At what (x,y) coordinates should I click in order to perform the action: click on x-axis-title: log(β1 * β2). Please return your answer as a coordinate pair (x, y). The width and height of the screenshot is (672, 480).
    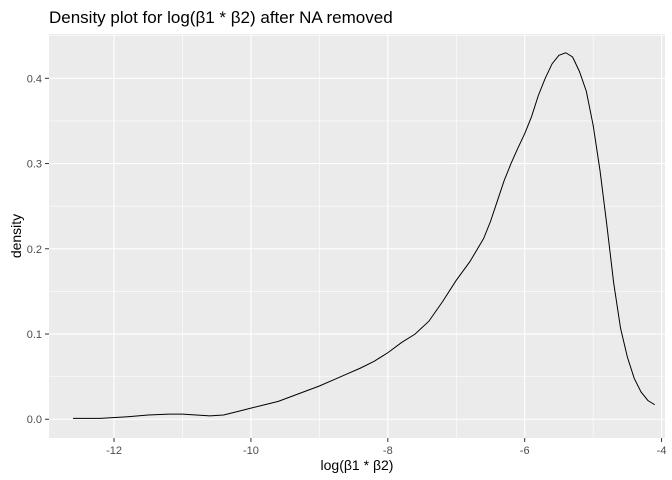
    Looking at the image, I should click on (357, 465).